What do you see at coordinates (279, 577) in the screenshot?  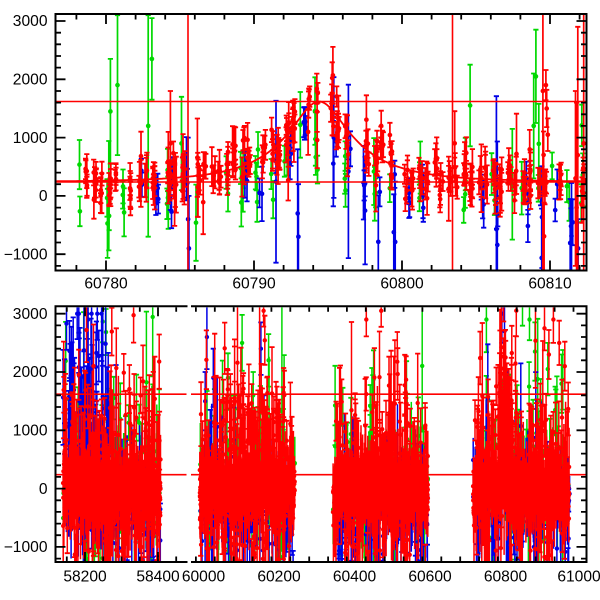 I see `svg-text: 60200` at bounding box center [279, 577].